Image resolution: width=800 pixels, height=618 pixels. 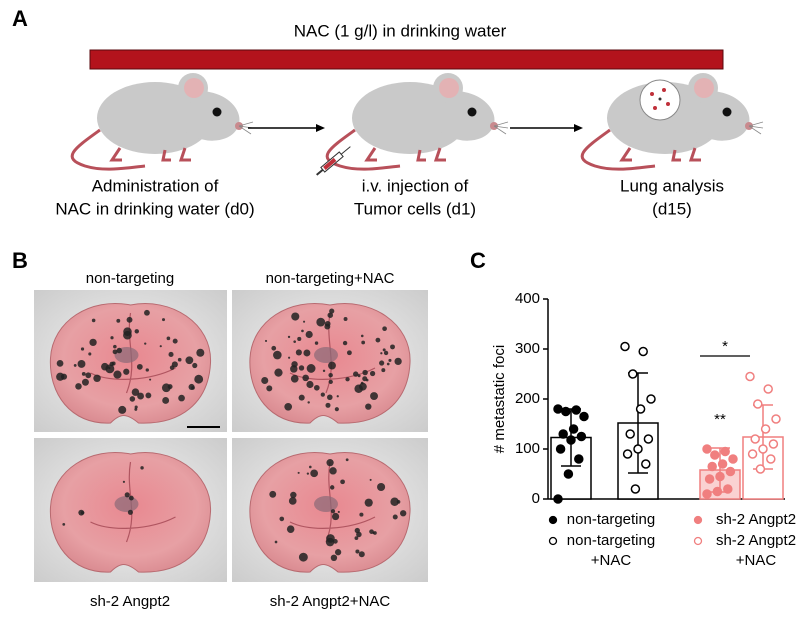 What do you see at coordinates (553, 520) in the screenshot?
I see `legend-marker` at bounding box center [553, 520].